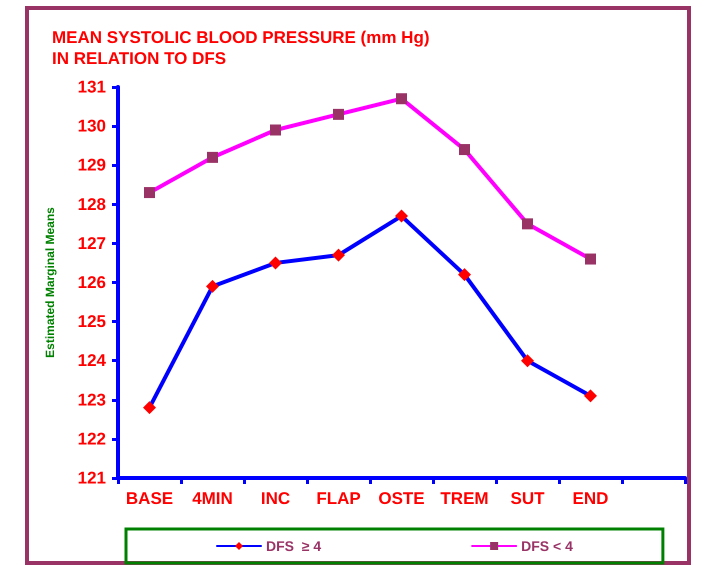 The image size is (704, 565). Describe the element at coordinates (294, 546) in the screenshot. I see `legend-label: DFS ≥ 4` at that location.